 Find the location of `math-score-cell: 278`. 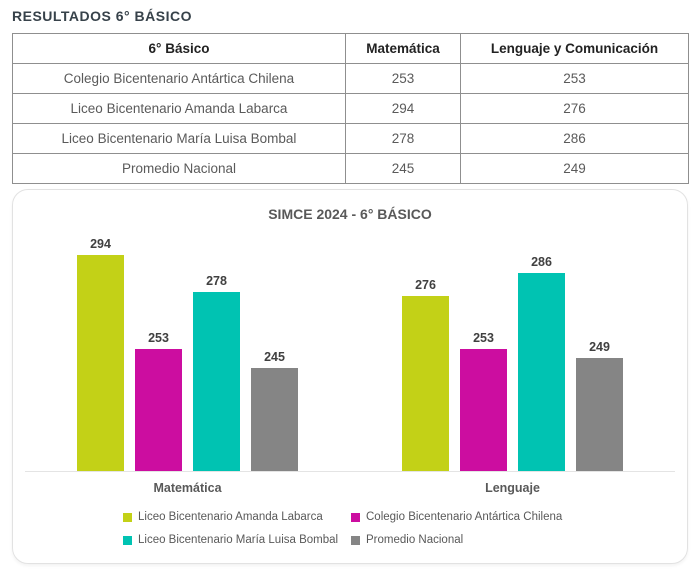

math-score-cell: 278 is located at coordinates (403, 138).